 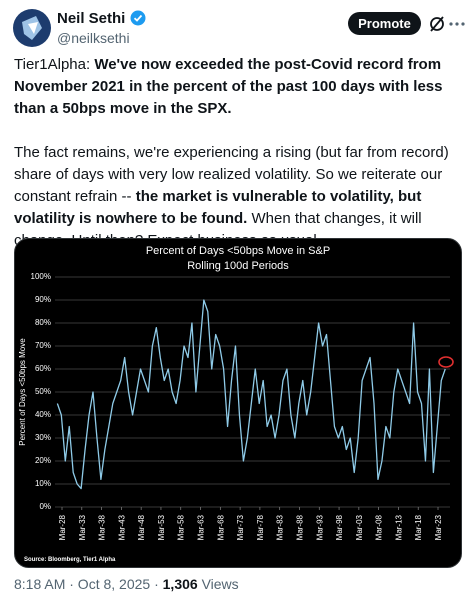 I want to click on tweet-footer: 8:18 AM · Oct 8, 2025 · 1,306 Views, so click(x=126, y=584).